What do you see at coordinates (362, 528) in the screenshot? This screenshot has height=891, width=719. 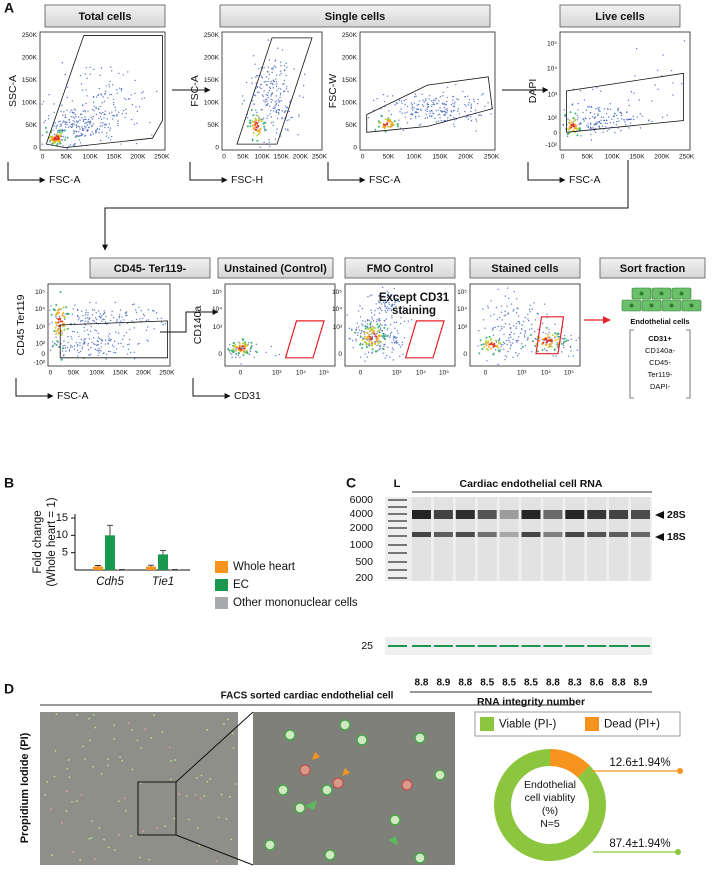 I see `ladder-size: 2000` at bounding box center [362, 528].